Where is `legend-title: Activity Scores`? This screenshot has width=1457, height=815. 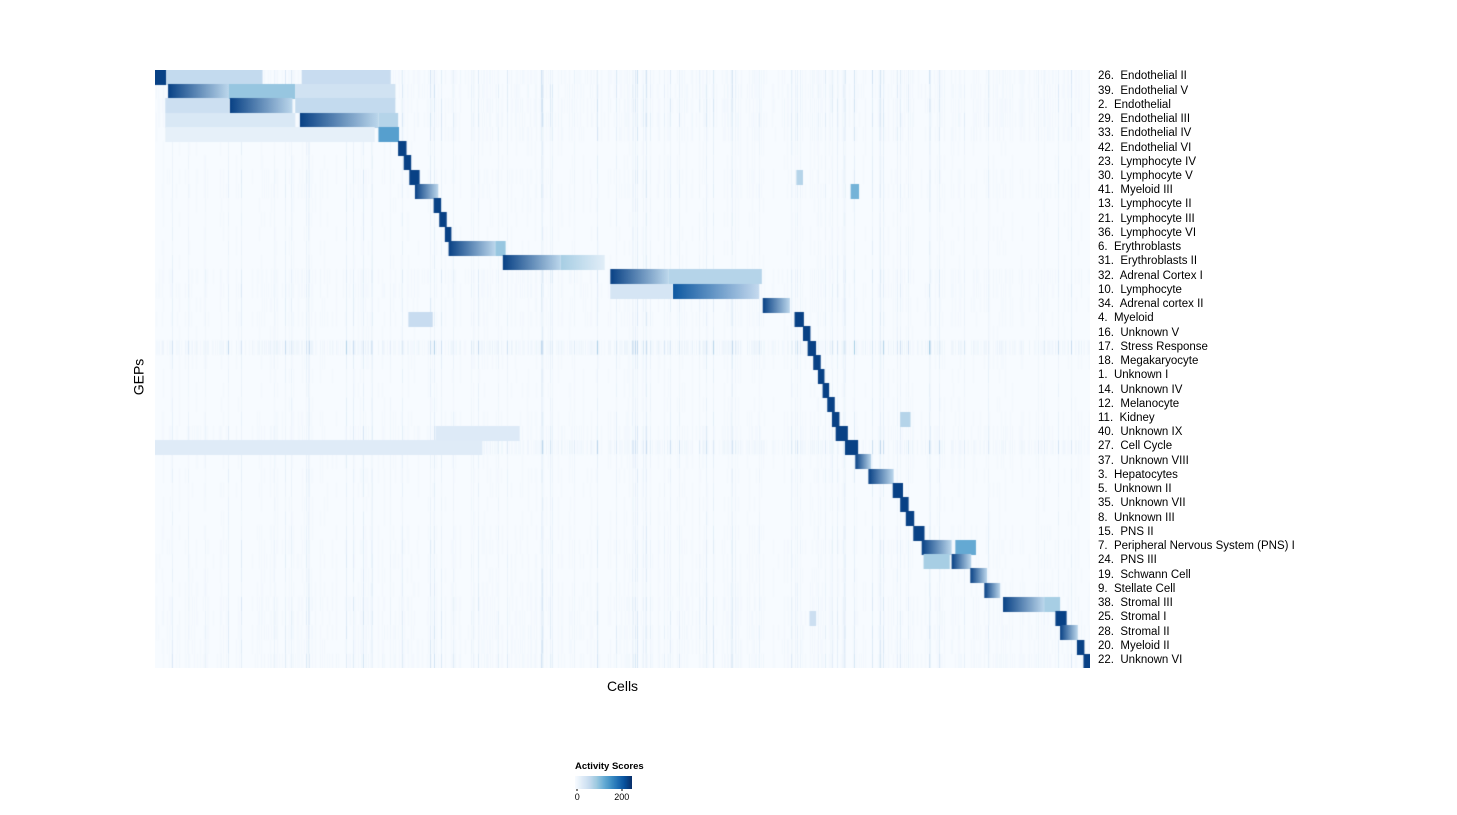
legend-title: Activity Scores is located at coordinates (609, 766).